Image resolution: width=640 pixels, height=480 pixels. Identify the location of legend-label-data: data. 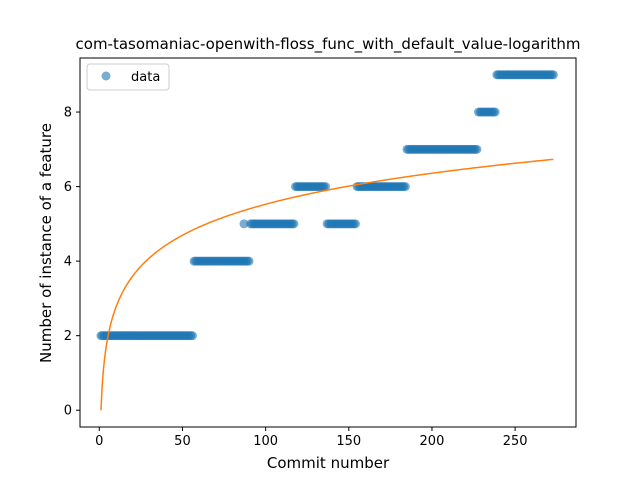
(145, 77).